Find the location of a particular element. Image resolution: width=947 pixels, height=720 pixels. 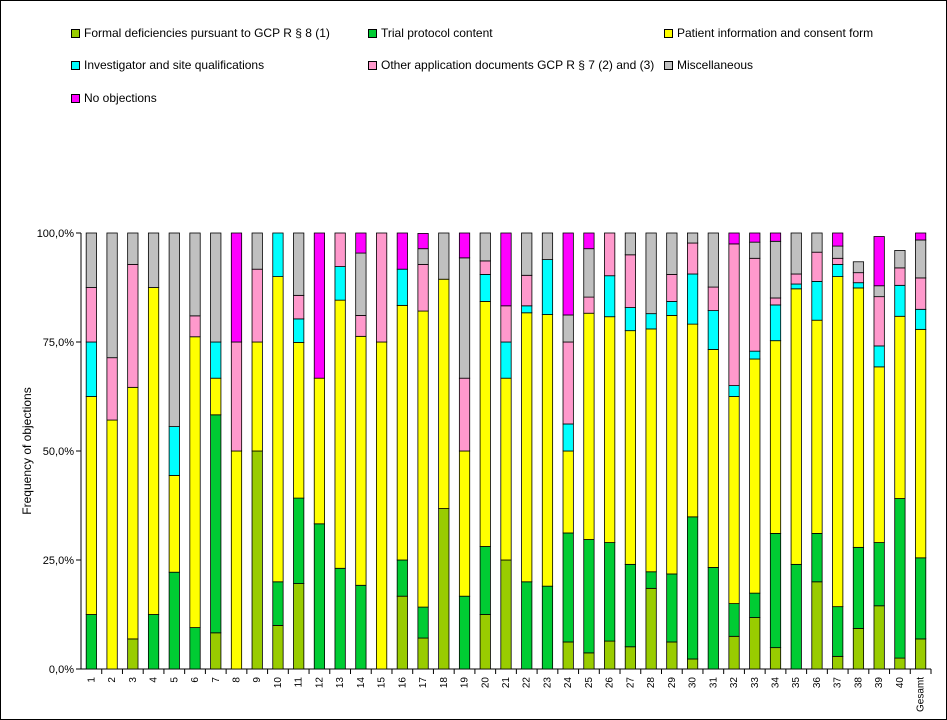

x-tick-label: 11 is located at coordinates (299, 682).